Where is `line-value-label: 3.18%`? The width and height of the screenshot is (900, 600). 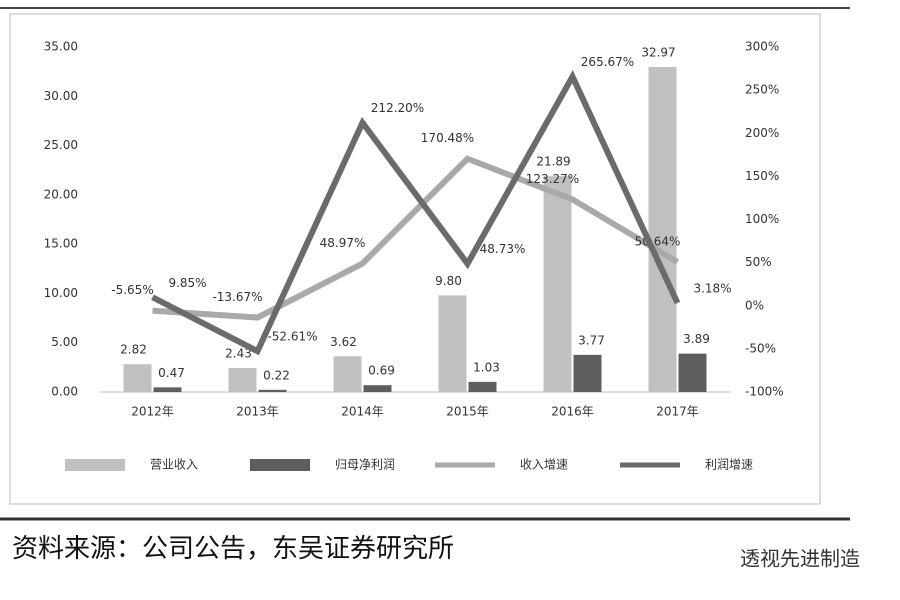 line-value-label: 3.18% is located at coordinates (712, 289).